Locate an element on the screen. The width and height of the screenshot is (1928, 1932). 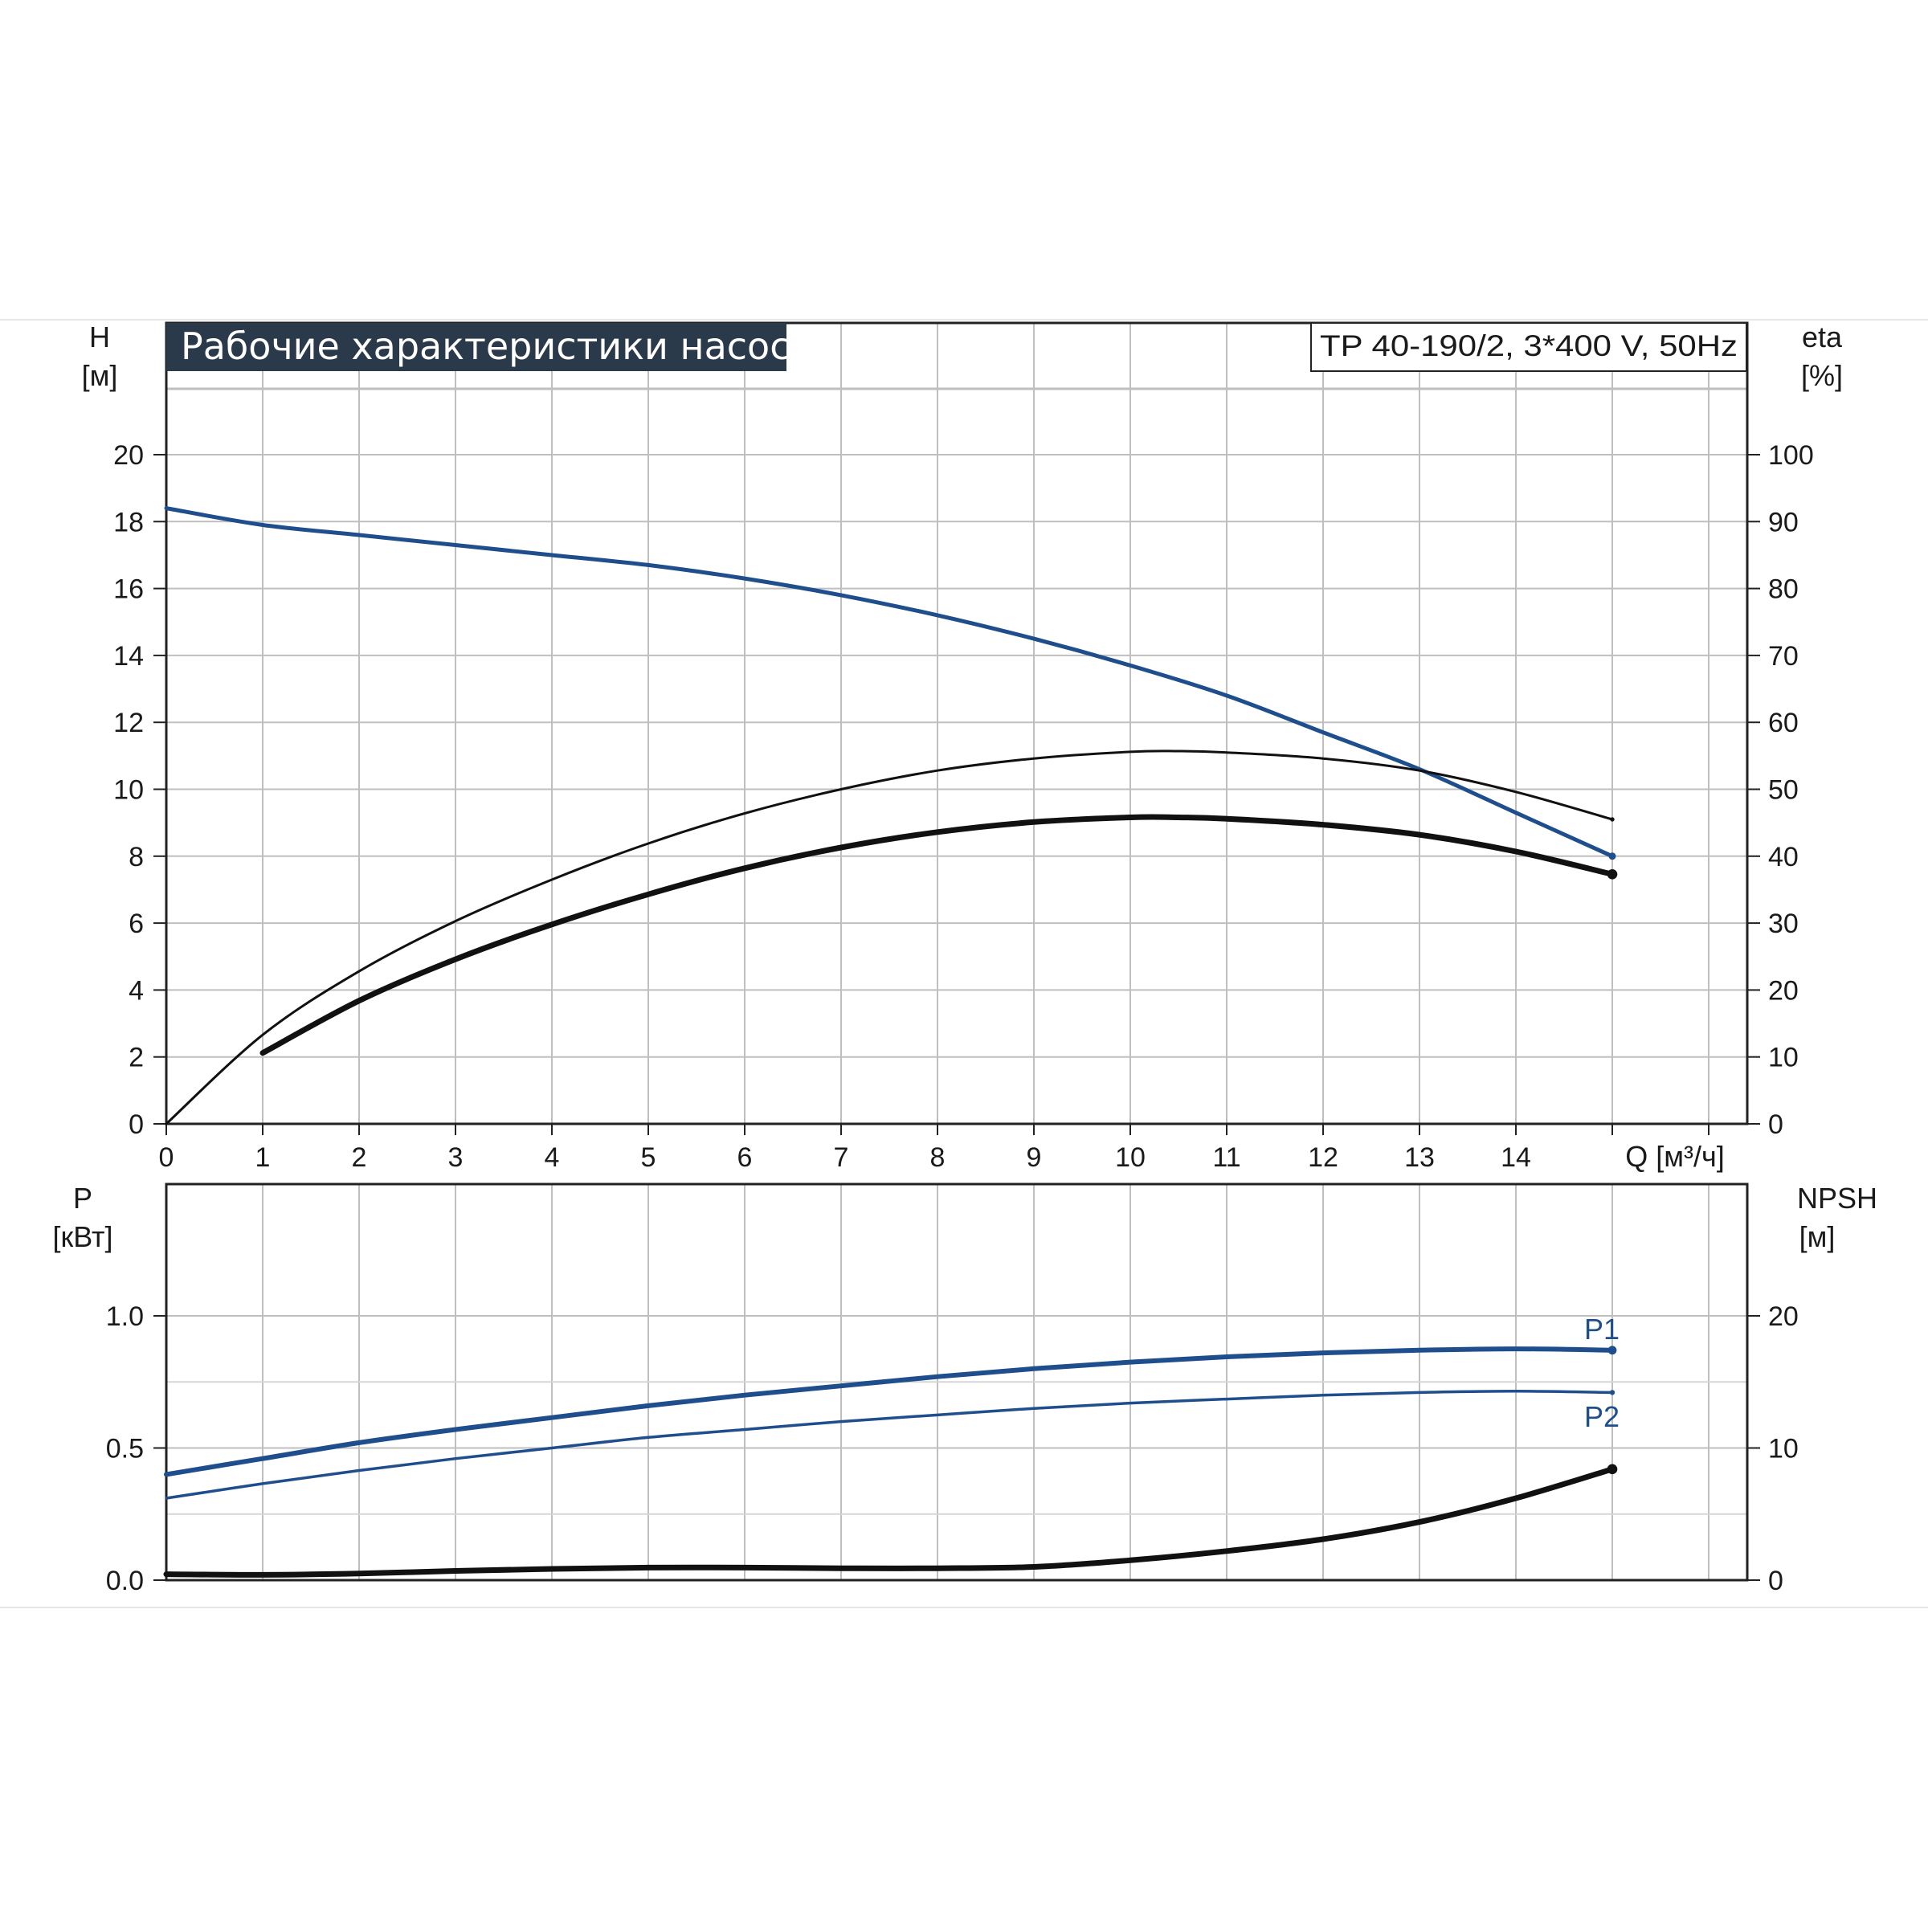
lower-right-ticks: 0 10 20 is located at coordinates (1773, 1448).